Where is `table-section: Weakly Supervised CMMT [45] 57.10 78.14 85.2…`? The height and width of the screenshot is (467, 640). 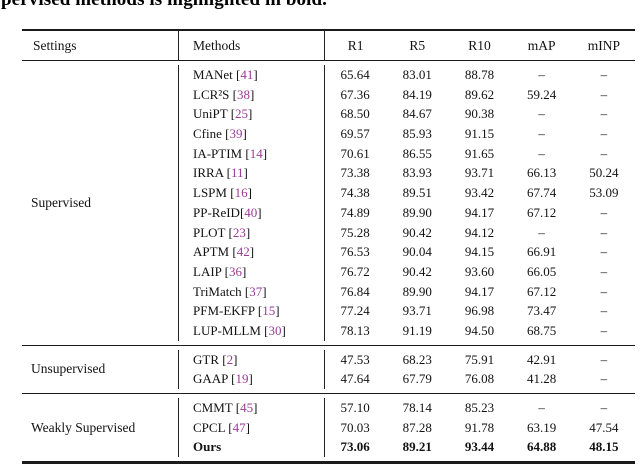
table-section: Weakly Supervised CMMT [45] 57.10 78.14 85.2… is located at coordinates (328, 427).